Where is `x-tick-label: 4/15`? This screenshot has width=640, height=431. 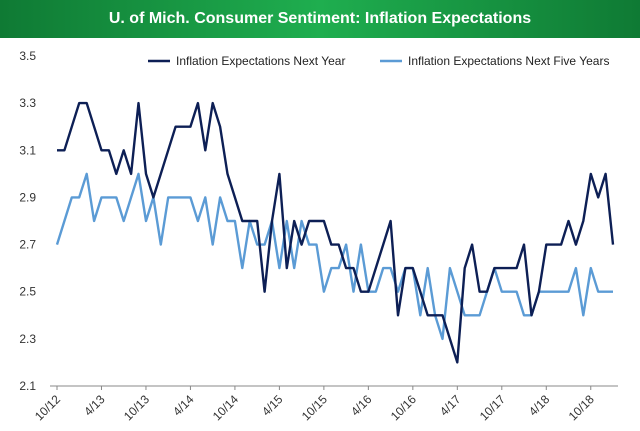
x-tick-label: 4/15 is located at coordinates (272, 405).